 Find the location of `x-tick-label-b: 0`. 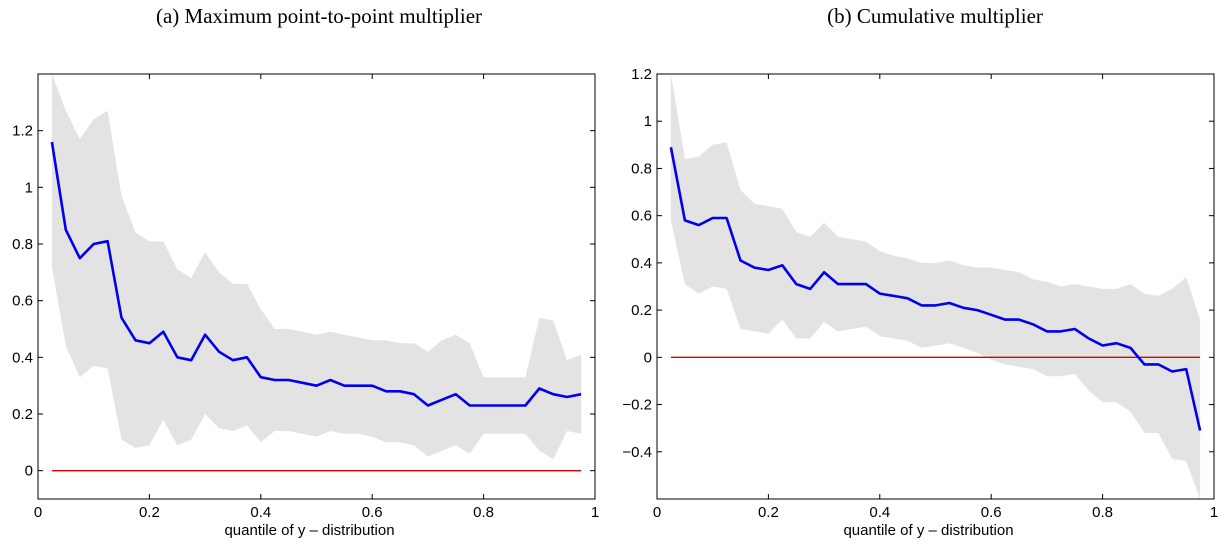

x-tick-label-b: 0 is located at coordinates (657, 512).